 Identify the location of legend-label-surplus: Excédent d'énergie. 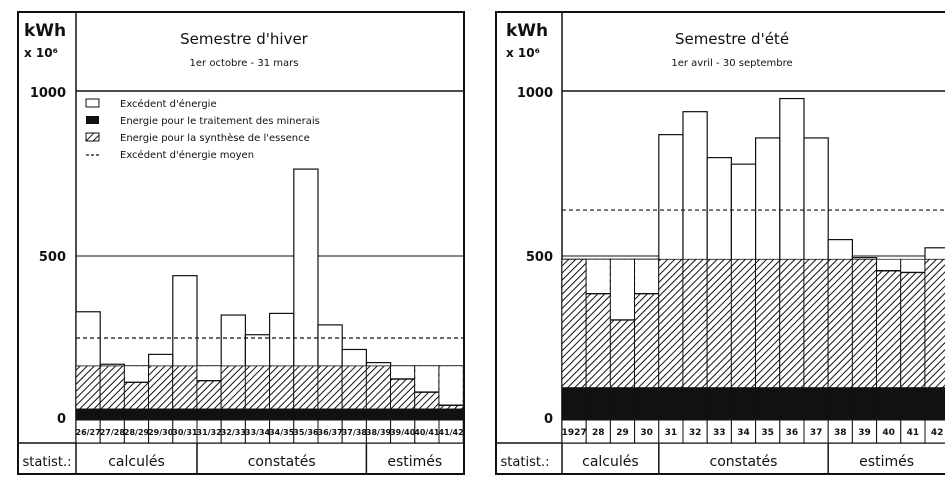
(168, 104).